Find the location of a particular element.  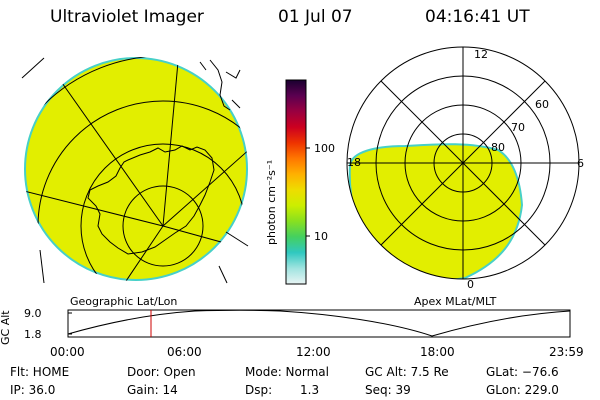

timeline-xtick-2359: 23:59 is located at coordinates (566, 352).